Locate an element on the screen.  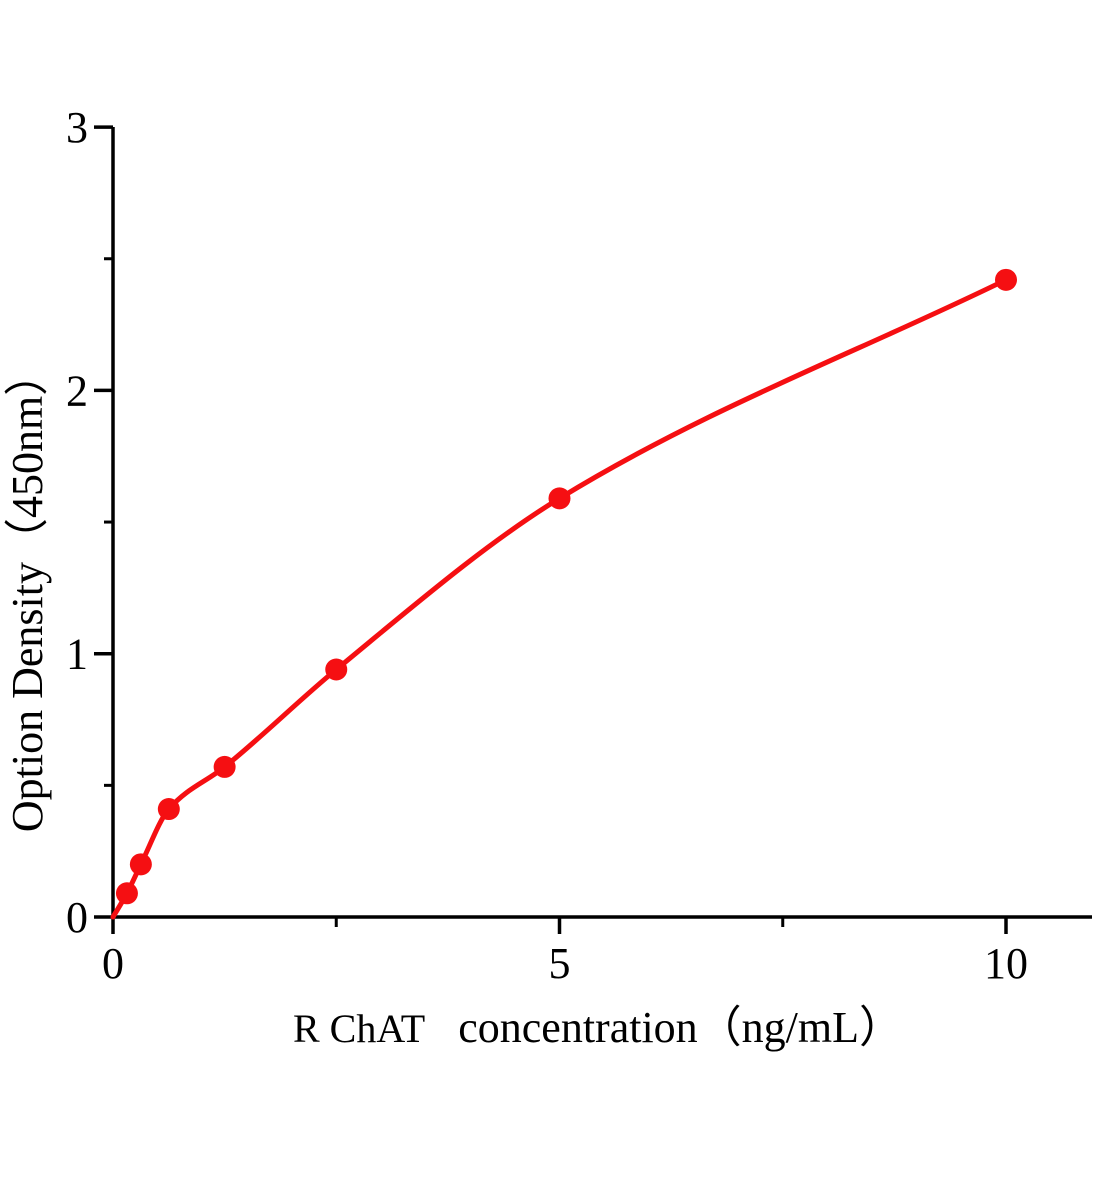
x-axis-title-main: concentration（ng/mL） is located at coordinates (680, 1027).